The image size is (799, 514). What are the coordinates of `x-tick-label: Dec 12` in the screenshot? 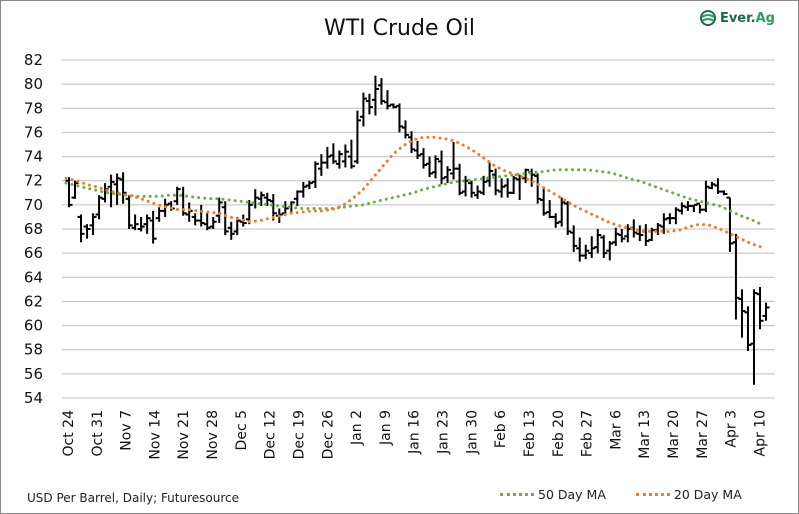 It's located at (271, 434).